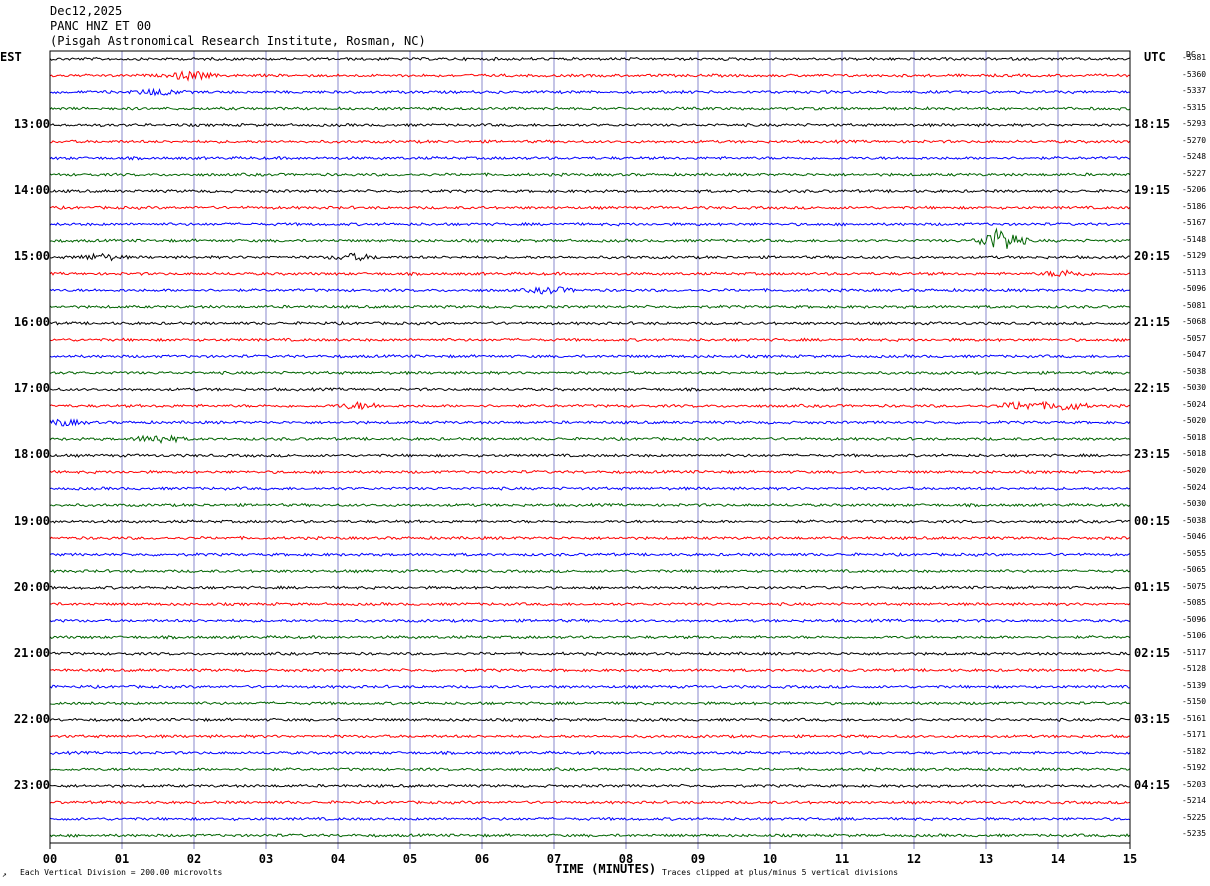 The height and width of the screenshot is (886, 1210). What do you see at coordinates (31, 256) in the screenshot?
I see `est-time-label: 15:00` at bounding box center [31, 256].